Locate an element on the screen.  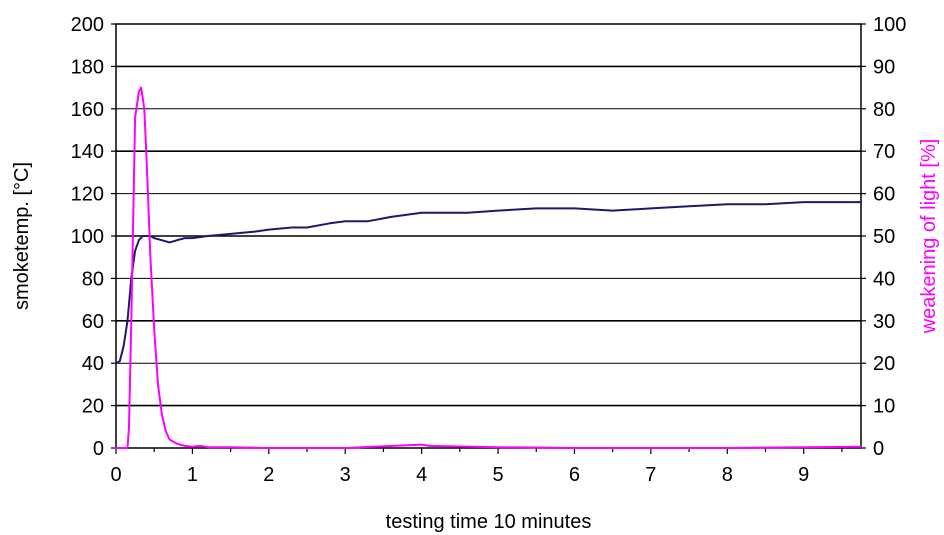
y-tick-label: 180 is located at coordinates (87, 67).